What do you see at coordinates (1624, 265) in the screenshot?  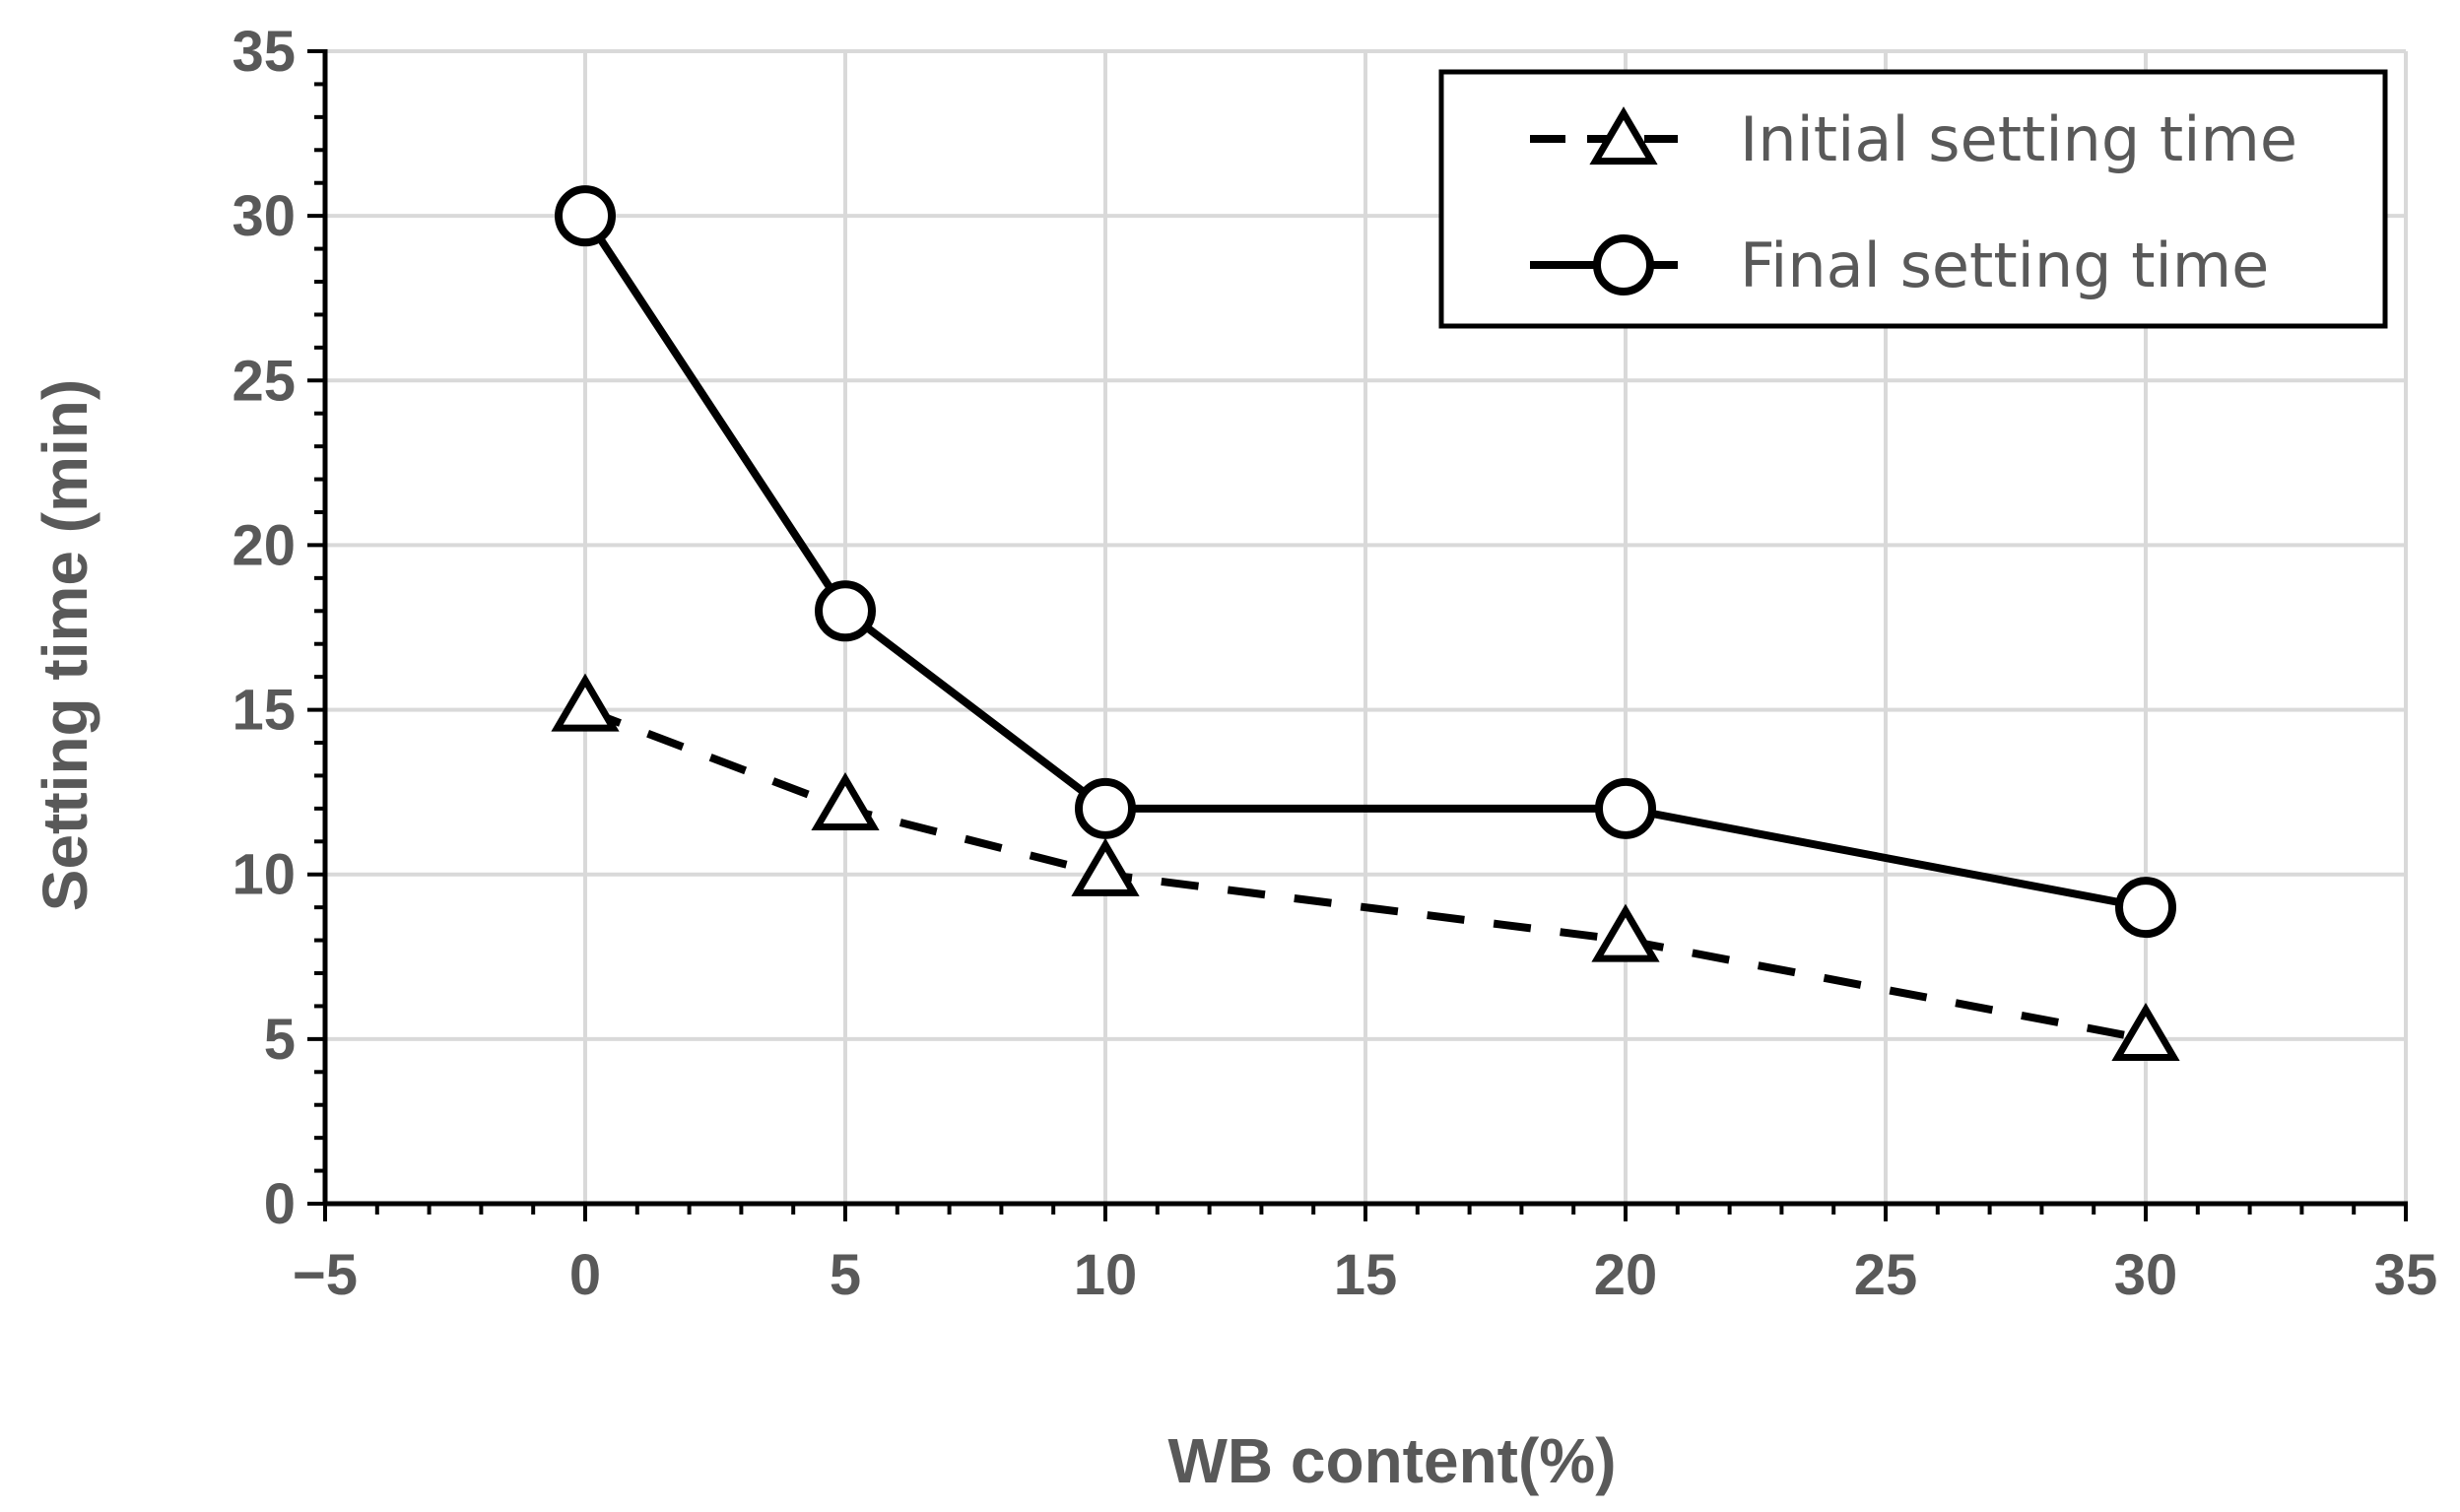 I see `legend-circle-marker` at bounding box center [1624, 265].